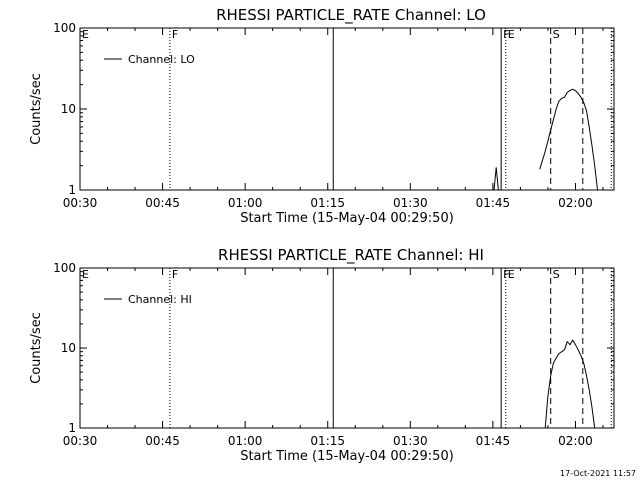  What do you see at coordinates (161, 59) in the screenshot?
I see `legend-label: Channel: LO` at bounding box center [161, 59].